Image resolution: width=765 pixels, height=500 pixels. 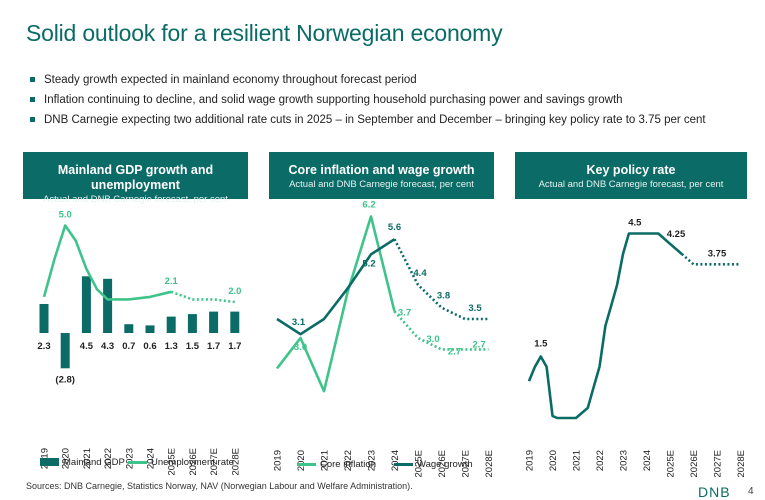 I want to click on core-inflation-data-label: 3.7, so click(x=404, y=312).